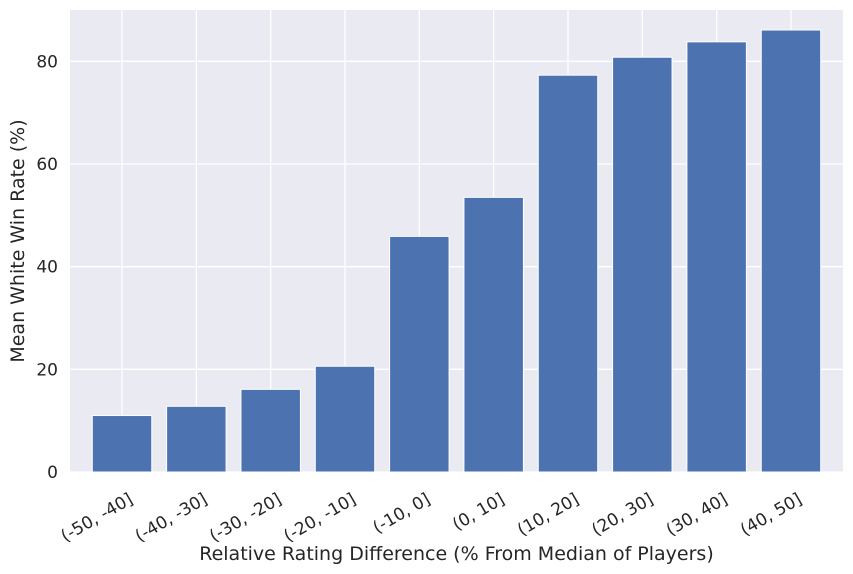 The height and width of the screenshot is (574, 853). What do you see at coordinates (52, 473) in the screenshot?
I see `y-tick-label: 0` at bounding box center [52, 473].